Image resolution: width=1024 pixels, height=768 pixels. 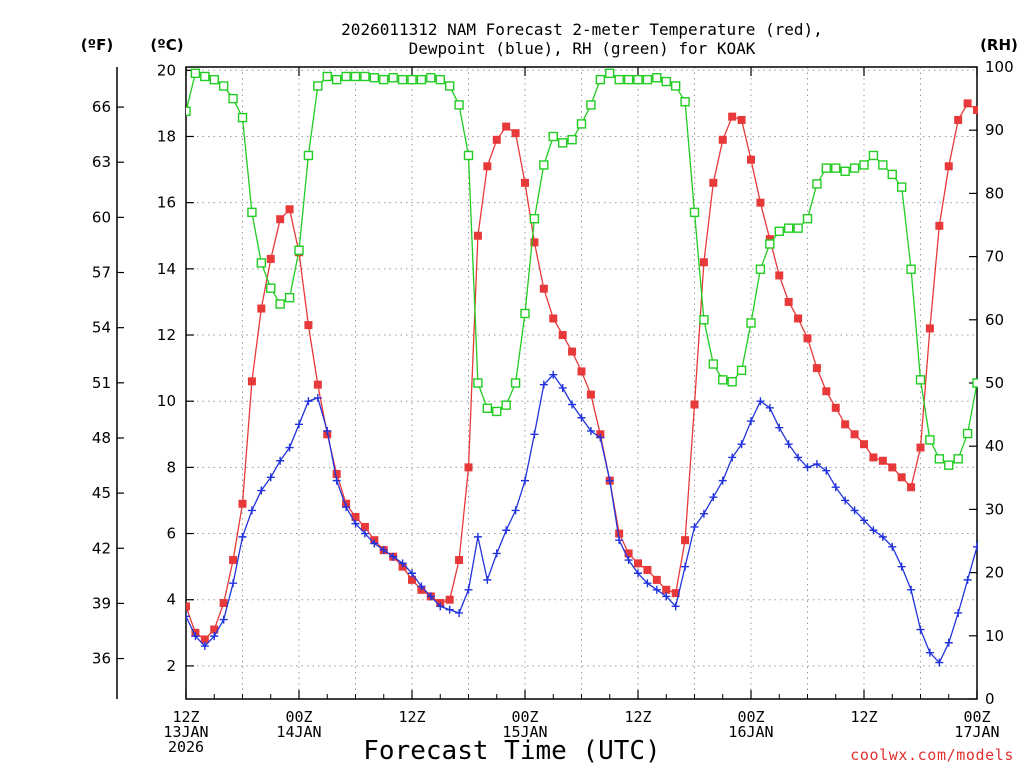 I want to click on rh-tick-label: 60, so click(x=994, y=320).